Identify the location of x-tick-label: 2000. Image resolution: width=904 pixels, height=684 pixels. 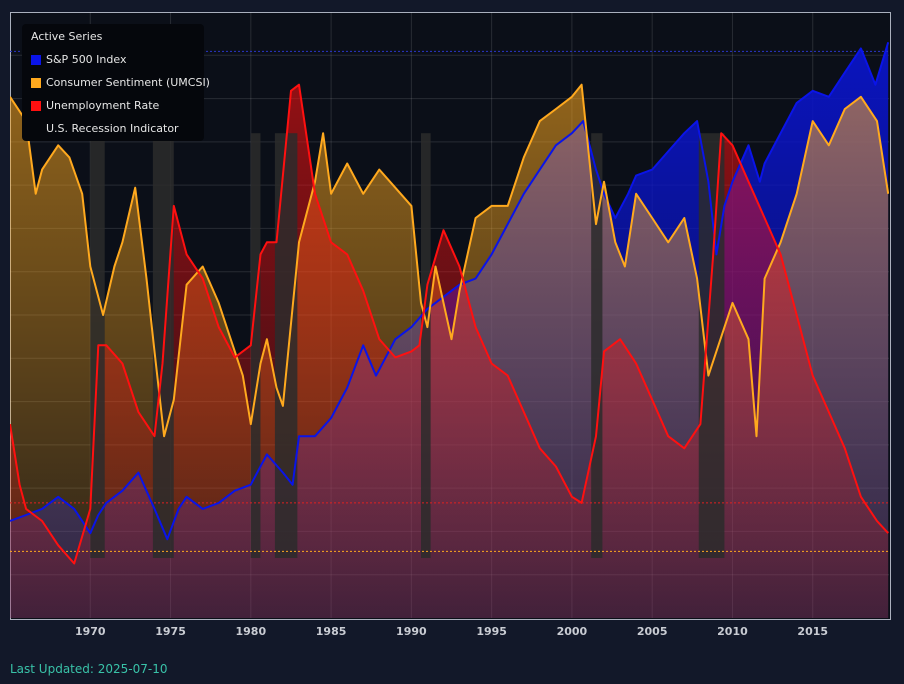
(572, 631).